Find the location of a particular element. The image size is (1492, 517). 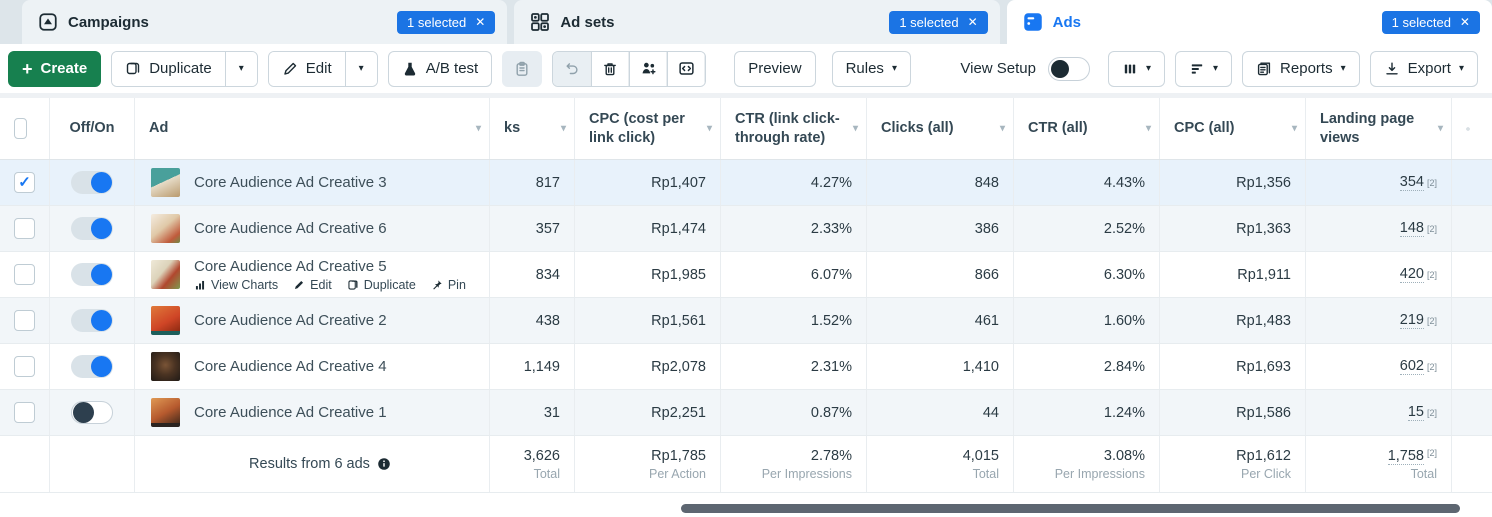

create-button: + Create is located at coordinates (55, 68).